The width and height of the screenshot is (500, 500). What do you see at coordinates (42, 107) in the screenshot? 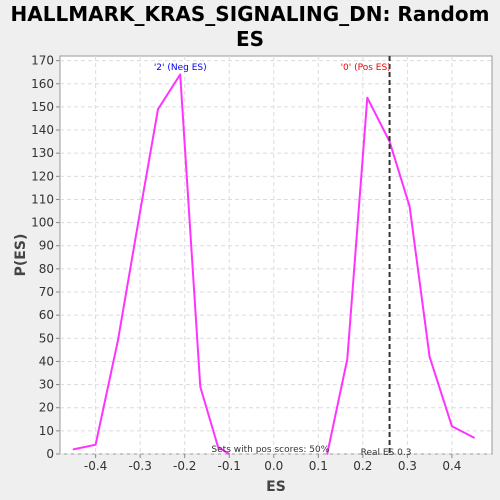
I see `y-tick-label: 150` at bounding box center [42, 107].